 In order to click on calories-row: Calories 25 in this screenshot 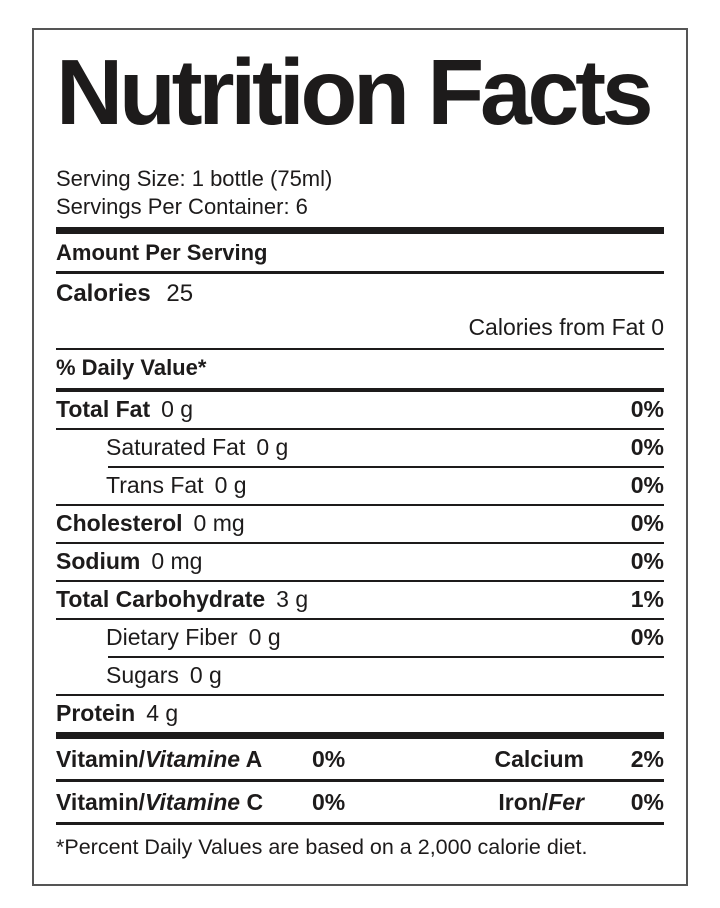, I will do `click(360, 291)`.